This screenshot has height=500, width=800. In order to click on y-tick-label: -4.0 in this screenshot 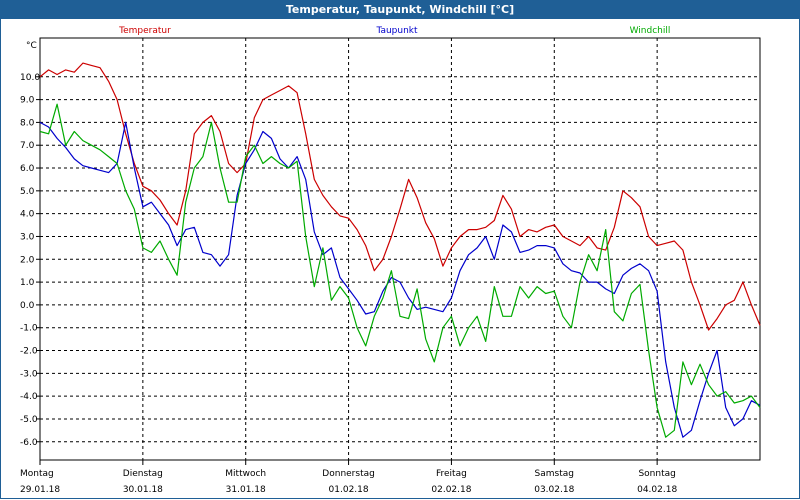, I will do `click(29, 397)`.